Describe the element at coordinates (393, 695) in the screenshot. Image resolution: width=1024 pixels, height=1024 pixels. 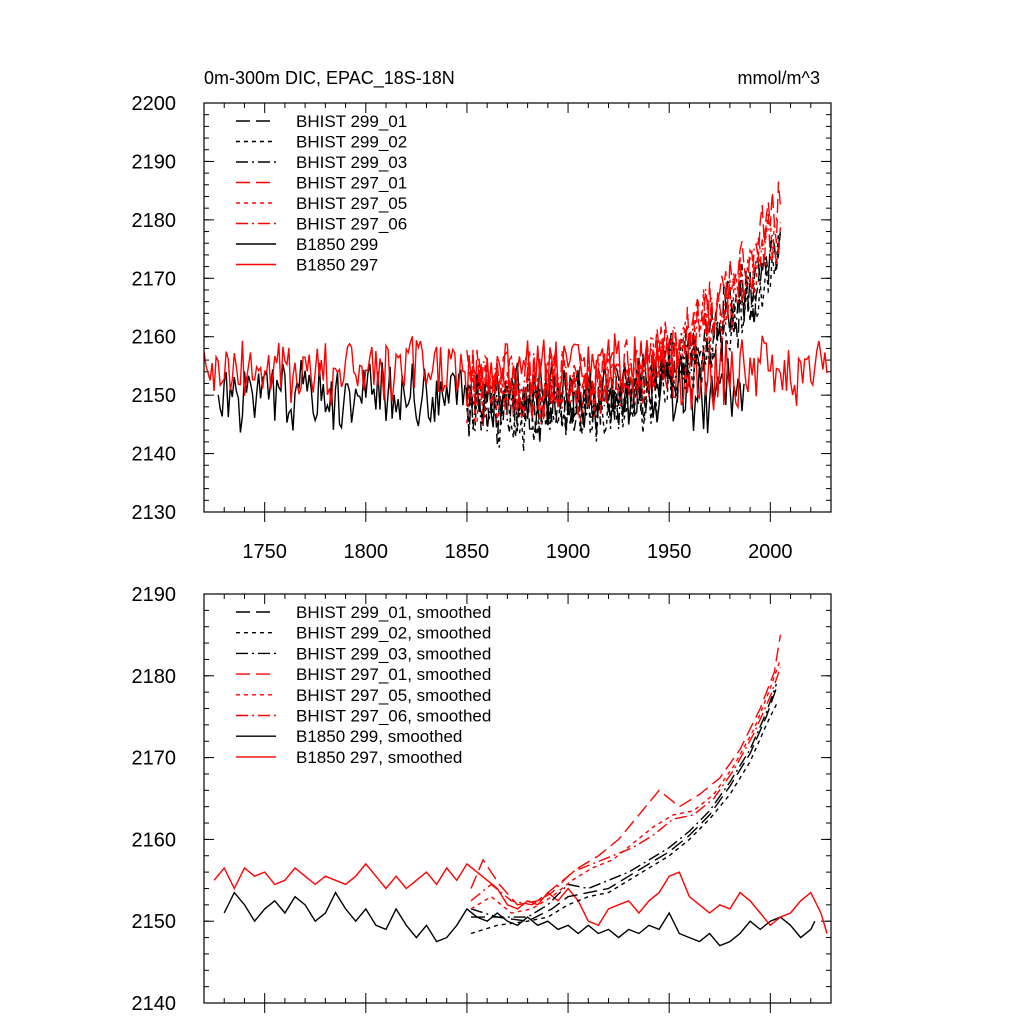
I see `legend-label: BHIST 297_05, smoothed` at that location.